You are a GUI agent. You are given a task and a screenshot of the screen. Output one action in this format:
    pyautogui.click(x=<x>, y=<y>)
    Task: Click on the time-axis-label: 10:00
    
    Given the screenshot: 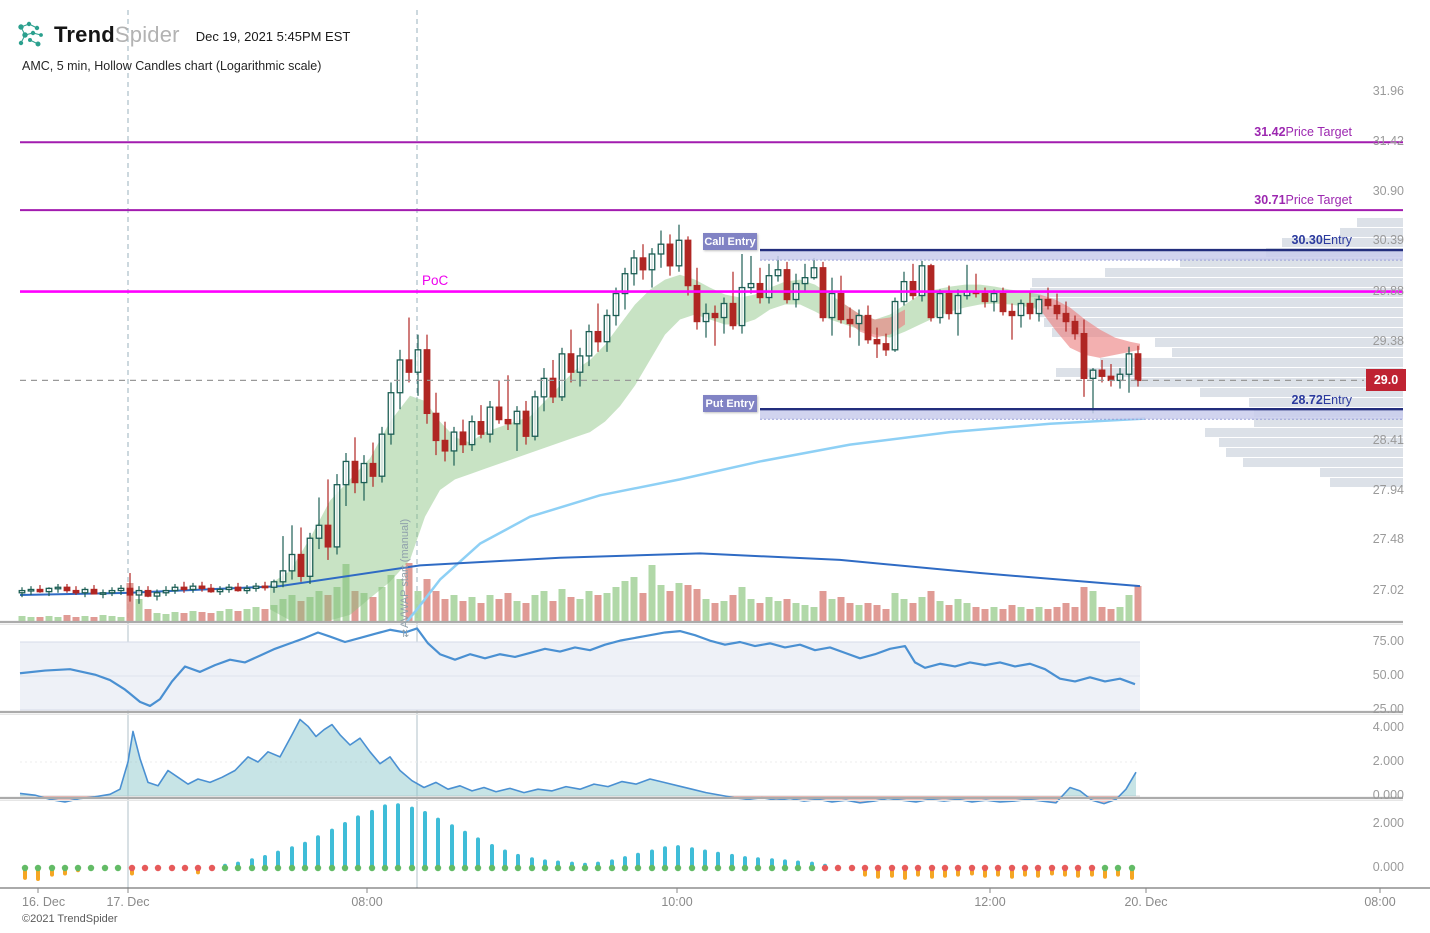 What is the action you would take?
    pyautogui.click(x=677, y=902)
    